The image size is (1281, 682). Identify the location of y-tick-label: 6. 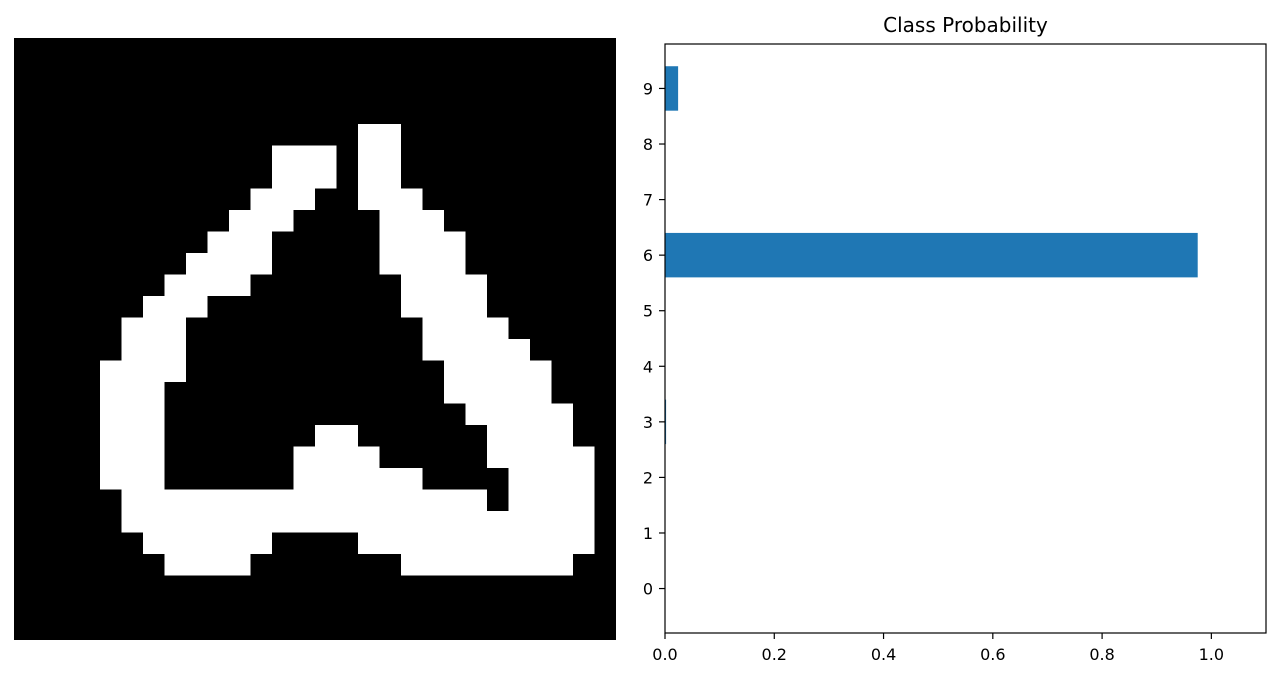
(648, 255).